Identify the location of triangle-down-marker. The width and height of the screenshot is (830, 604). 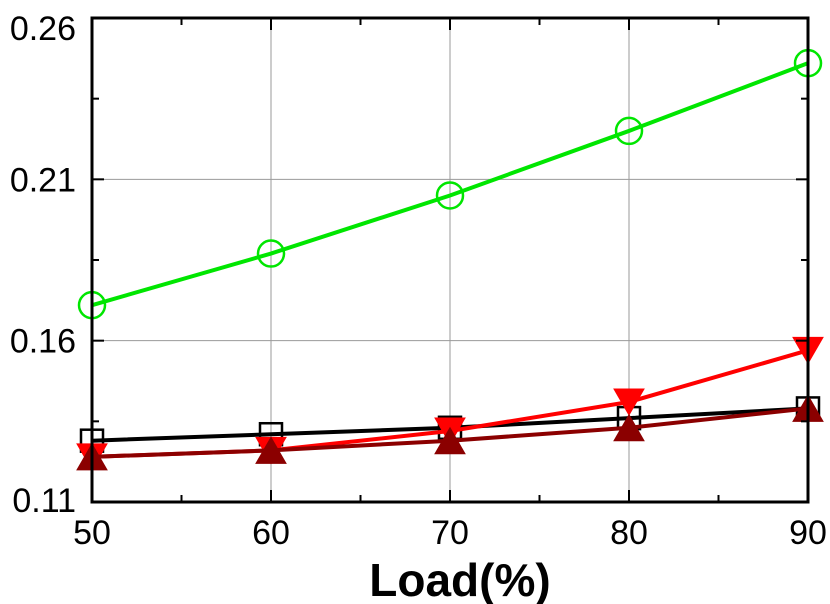
(629, 402).